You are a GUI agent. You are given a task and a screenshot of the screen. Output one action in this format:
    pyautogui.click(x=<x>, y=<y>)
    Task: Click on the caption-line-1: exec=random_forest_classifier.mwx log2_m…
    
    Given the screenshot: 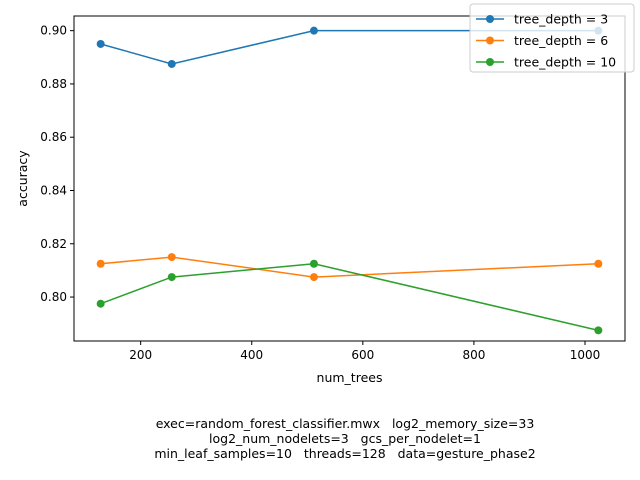 What is the action you would take?
    pyautogui.click(x=345, y=423)
    